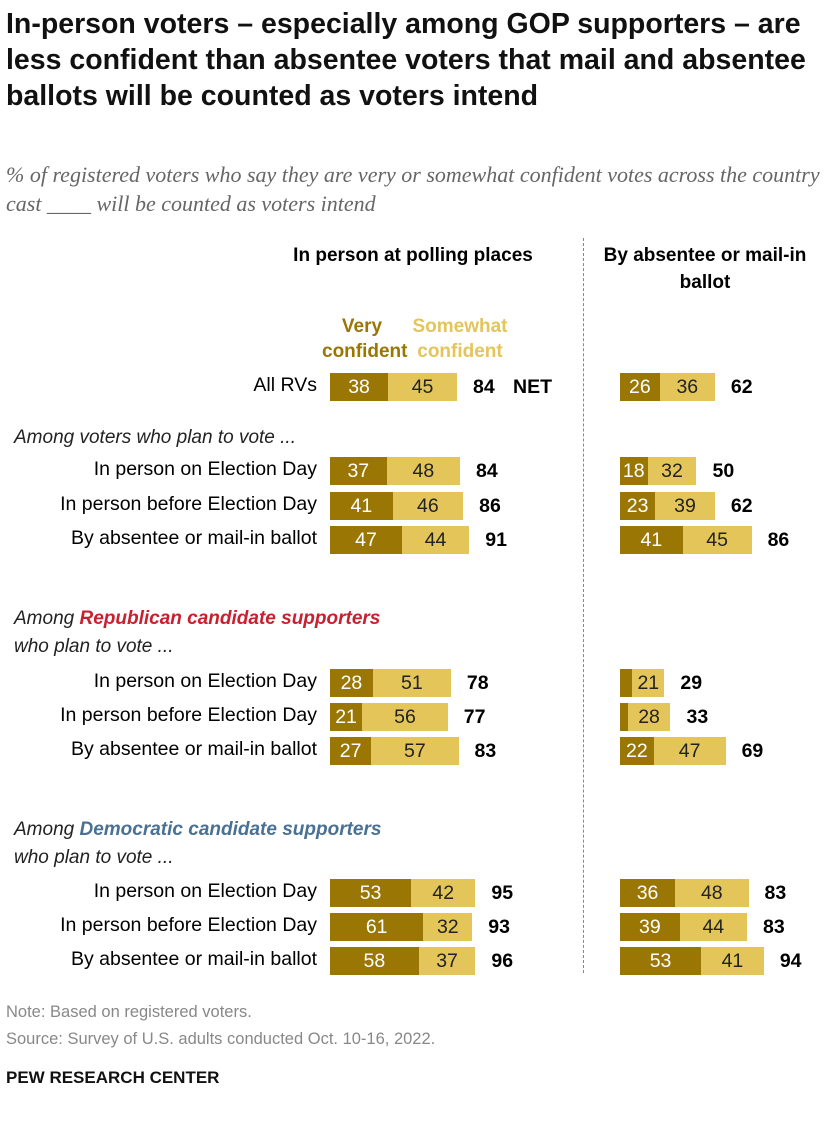 The height and width of the screenshot is (1126, 840). I want to click on democratic-highlight: Democratic candidate supporters, so click(230, 829).